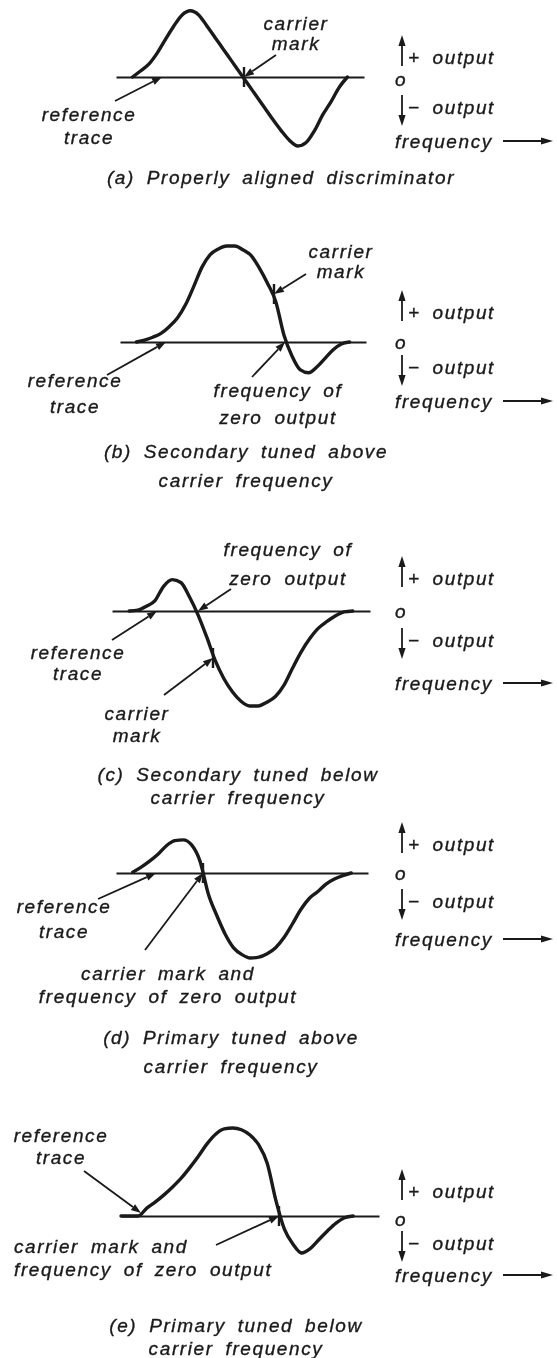  What do you see at coordinates (143, 1257) in the screenshot?
I see `annotation: carrier mark and frequency of zero output` at bounding box center [143, 1257].